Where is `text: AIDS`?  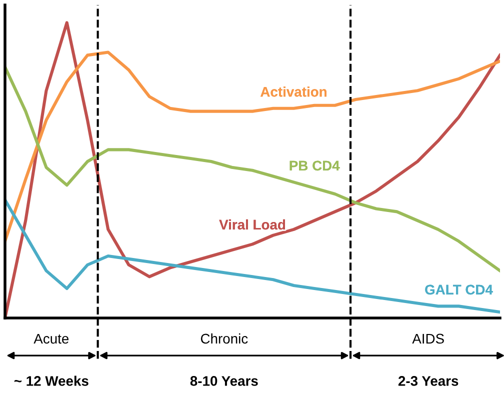 text: AIDS is located at coordinates (428, 339).